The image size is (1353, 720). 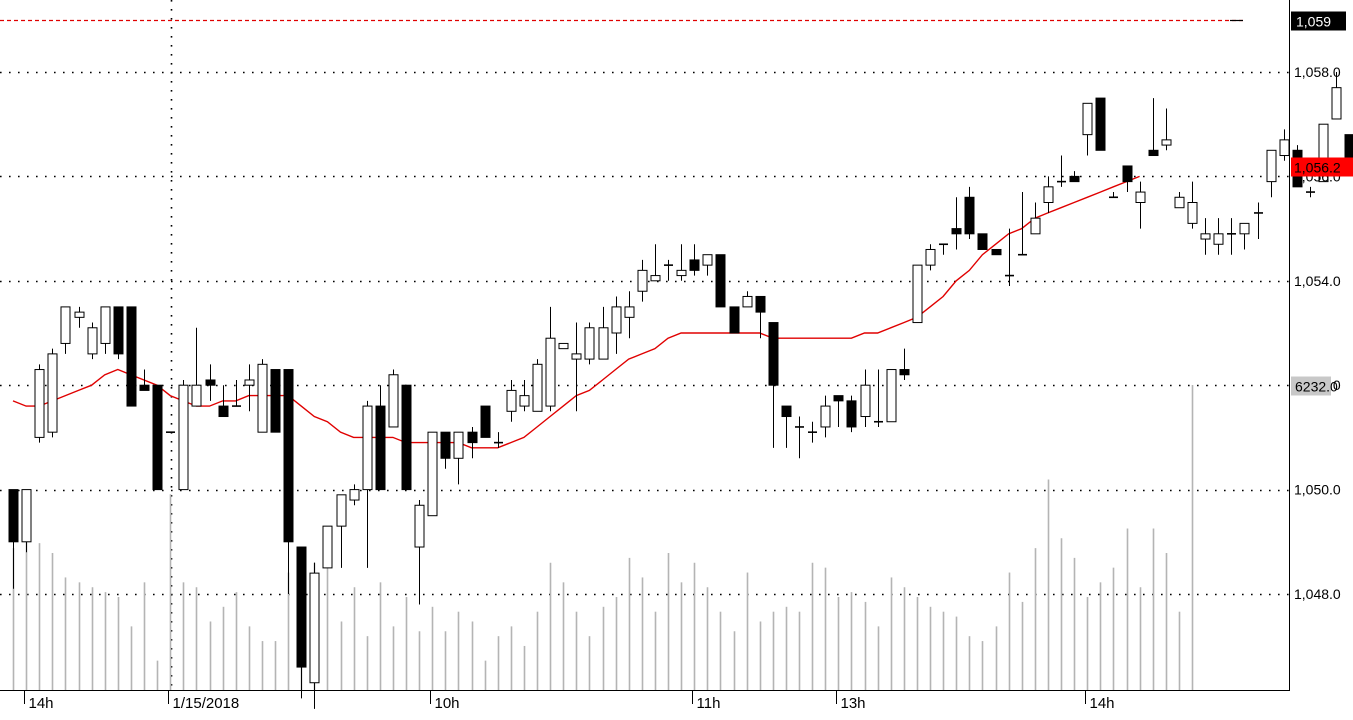 What do you see at coordinates (853, 703) in the screenshot?
I see `time-axis-label: 13h` at bounding box center [853, 703].